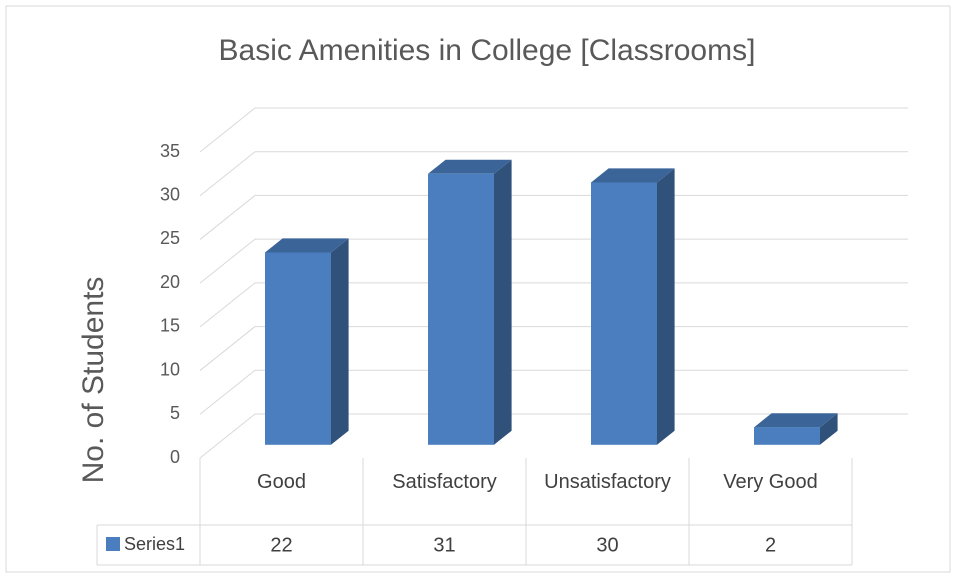  I want to click on y-tick-label: 20, so click(170, 282).